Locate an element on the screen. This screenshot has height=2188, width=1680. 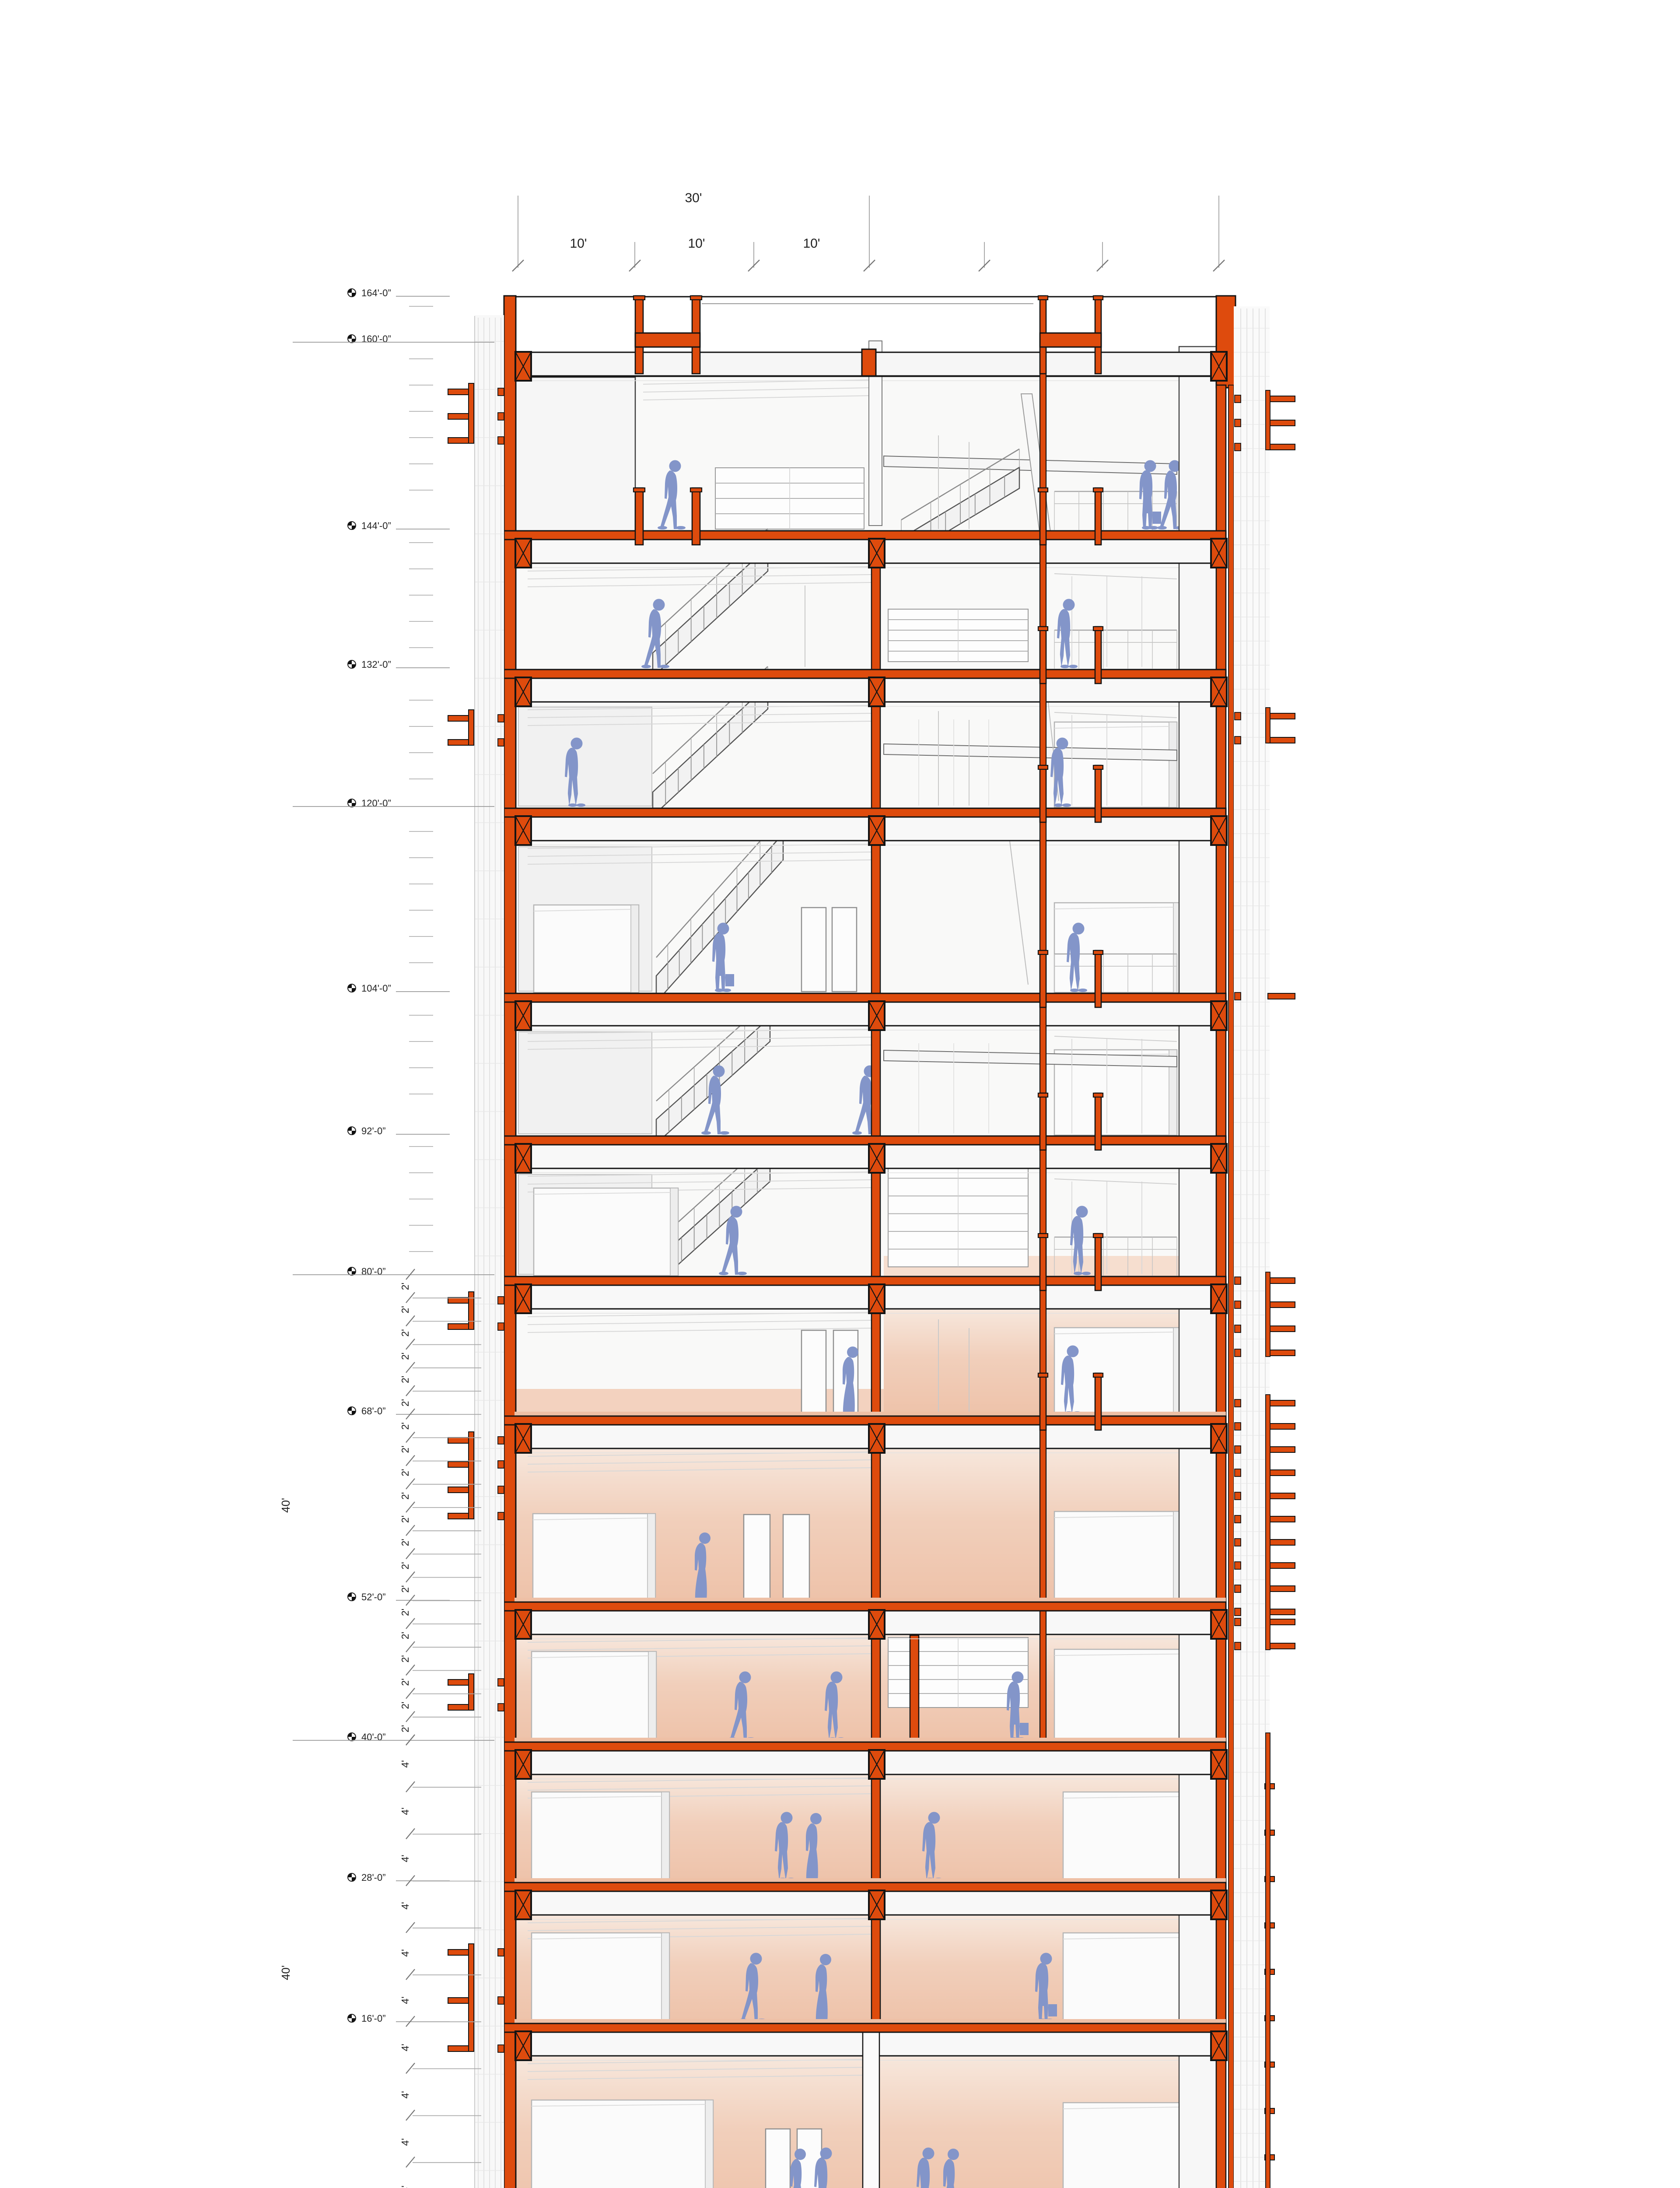
svg-text: 92'-0” is located at coordinates (373, 1131).